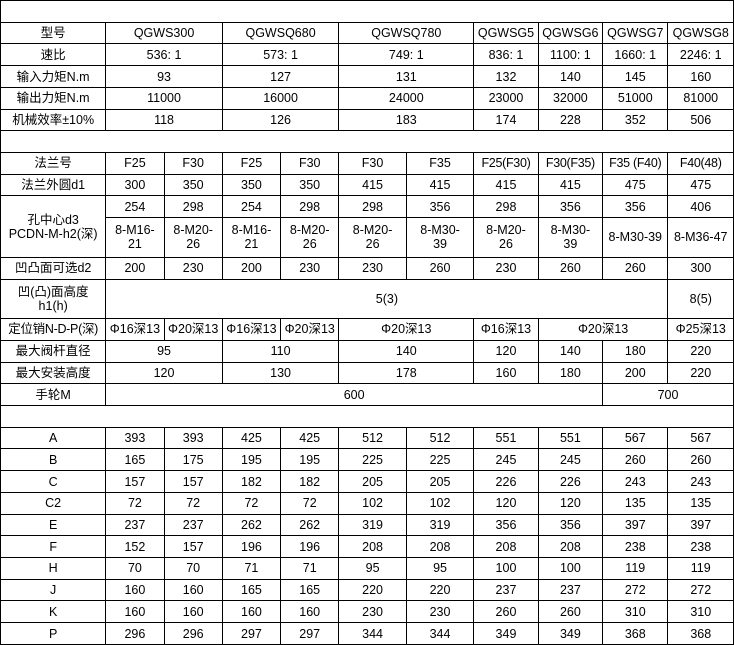 The height and width of the screenshot is (645, 734). What do you see at coordinates (440, 481) in the screenshot?
I see `C-cell-6: 205` at bounding box center [440, 481].